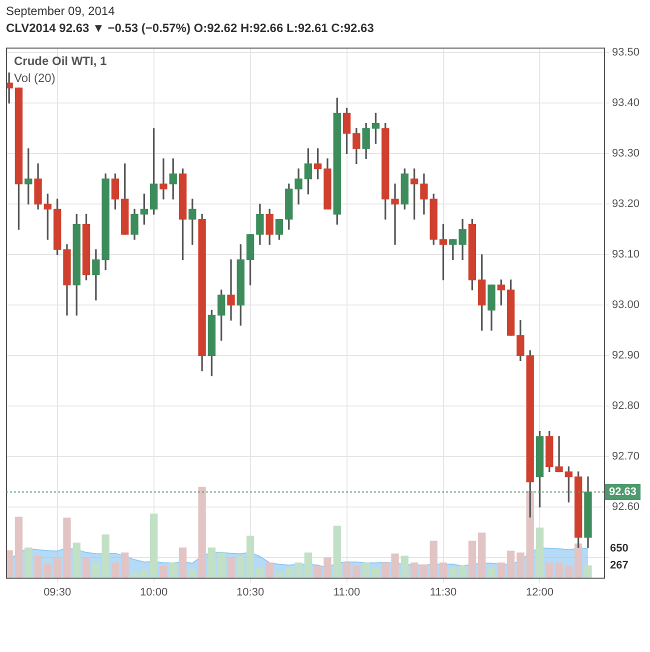 The width and height of the screenshot is (650, 652). I want to click on y2-tick-label: 267, so click(619, 566).